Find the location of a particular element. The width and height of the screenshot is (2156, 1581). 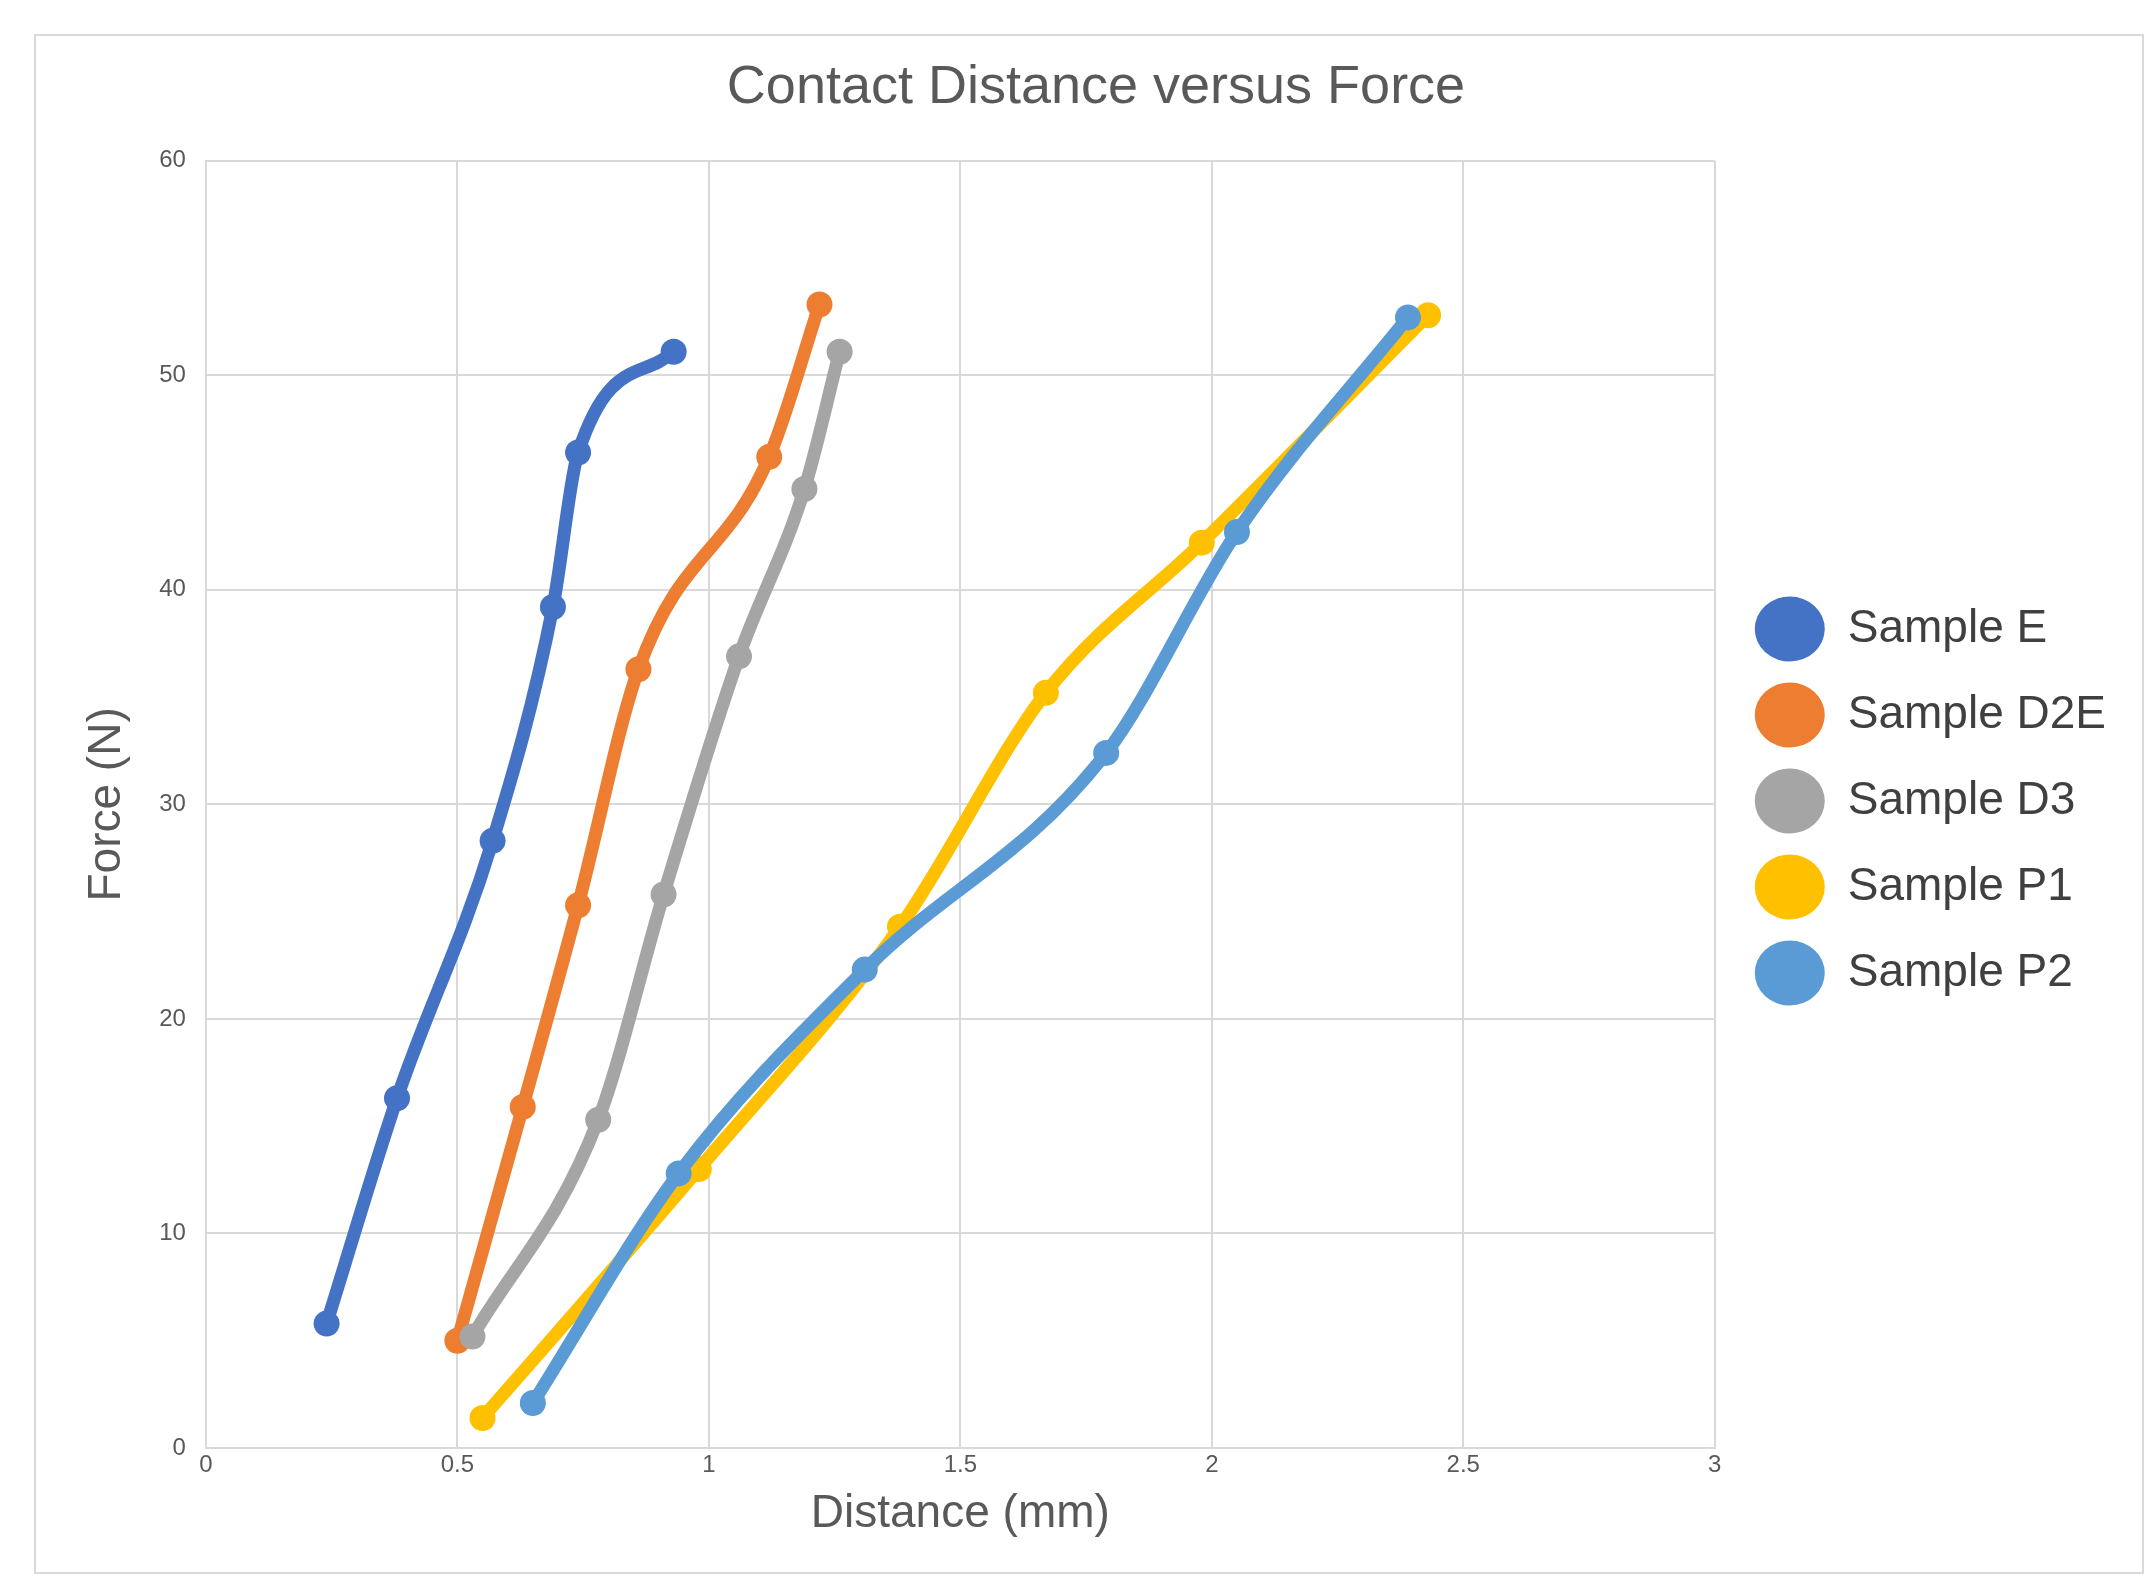

y-tick-label: 40 is located at coordinates (172, 588).